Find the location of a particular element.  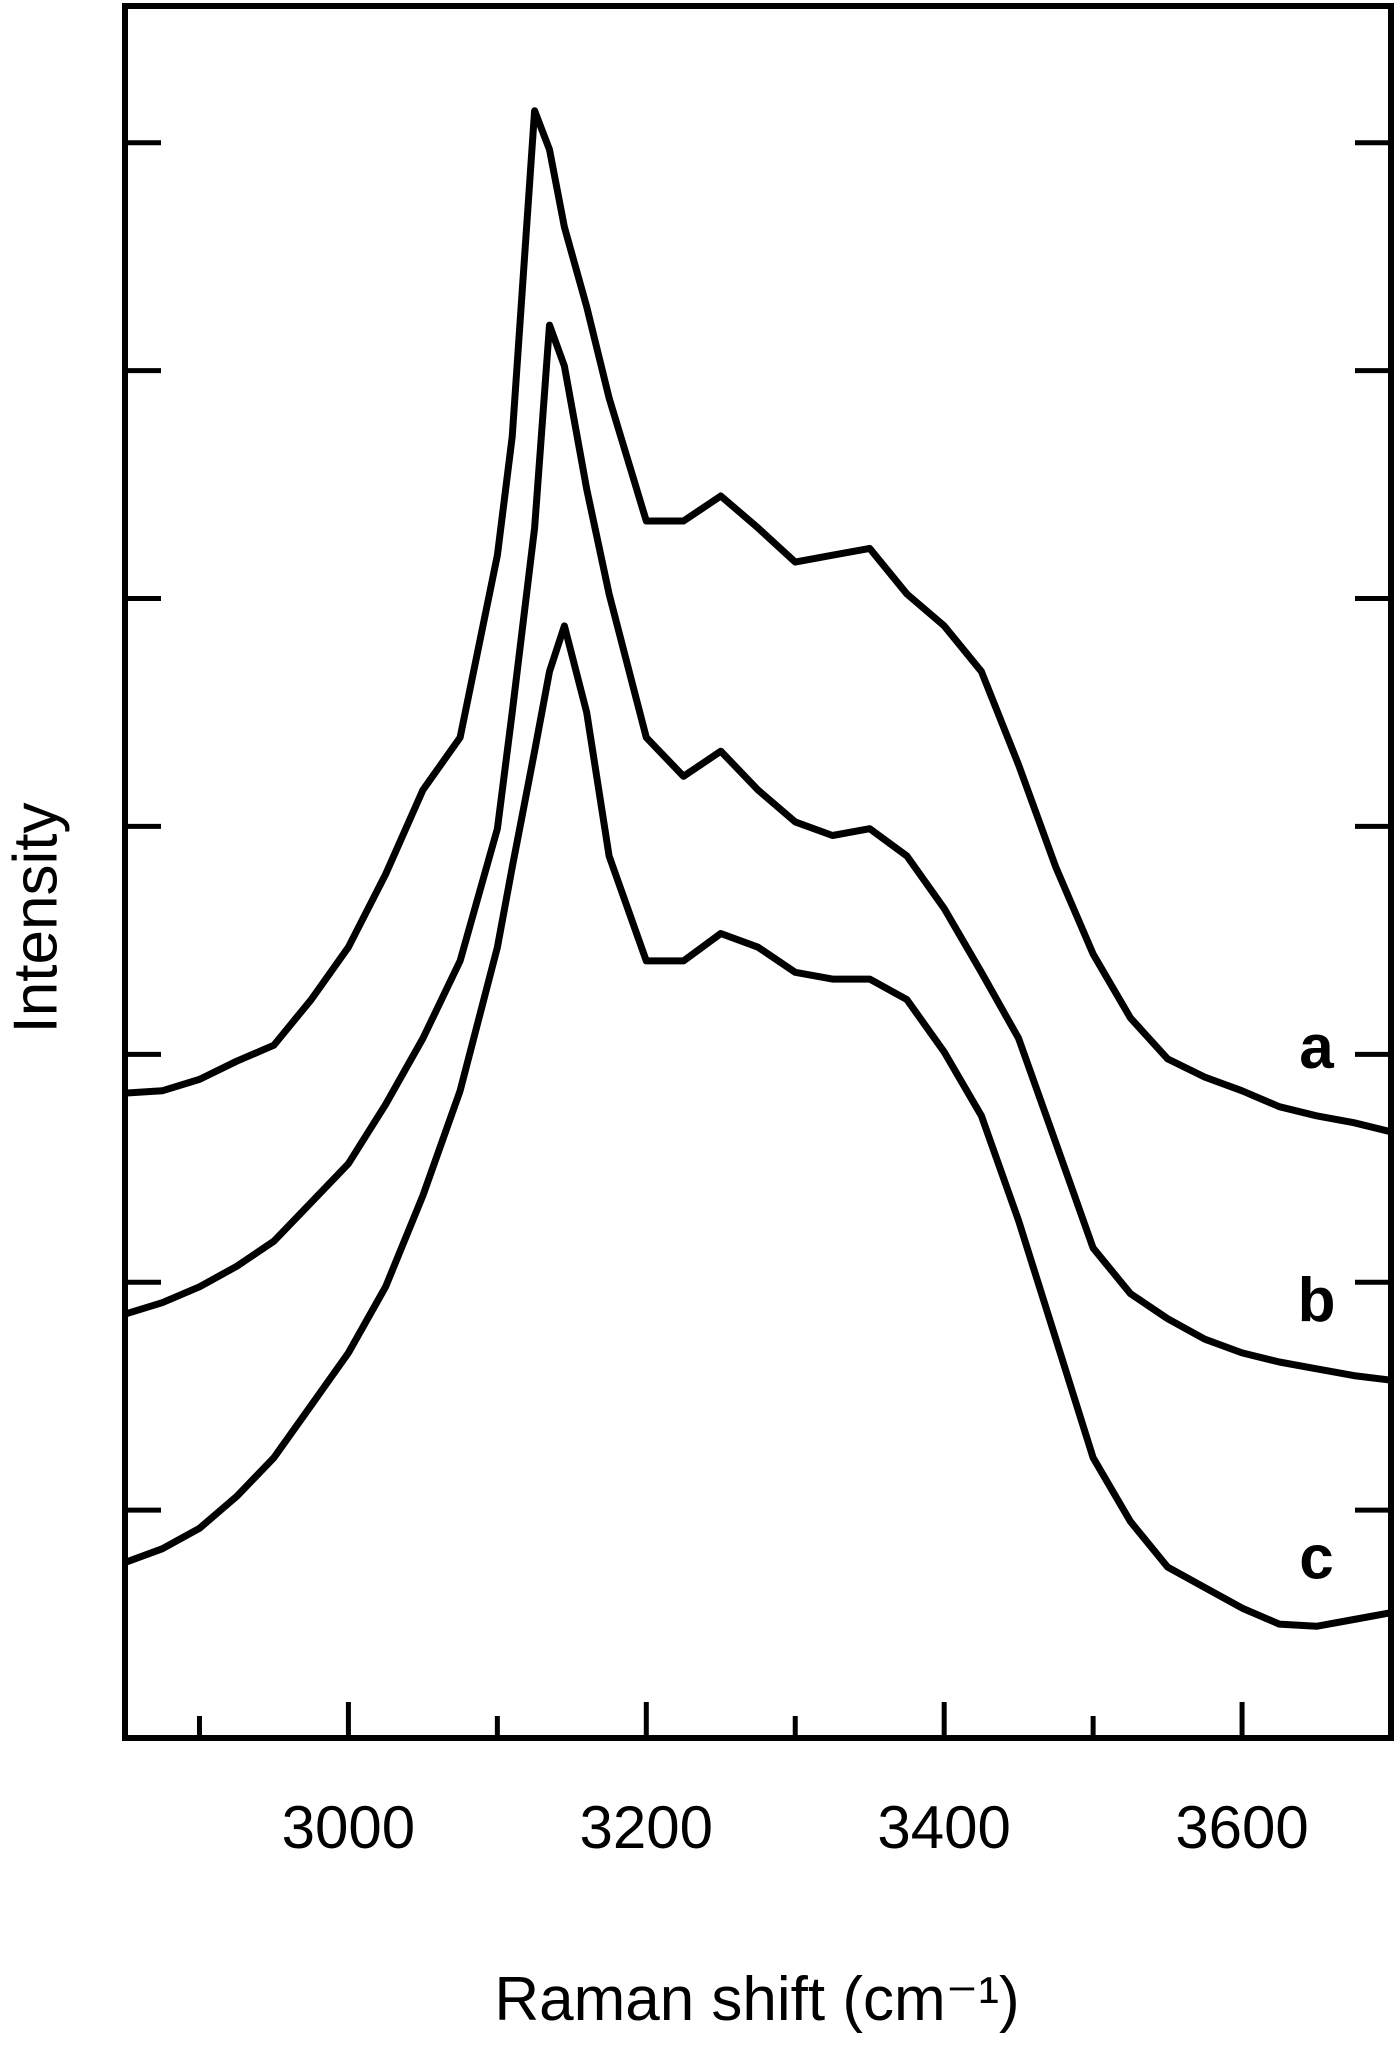

x-tick-label: 3200 is located at coordinates (646, 1827).